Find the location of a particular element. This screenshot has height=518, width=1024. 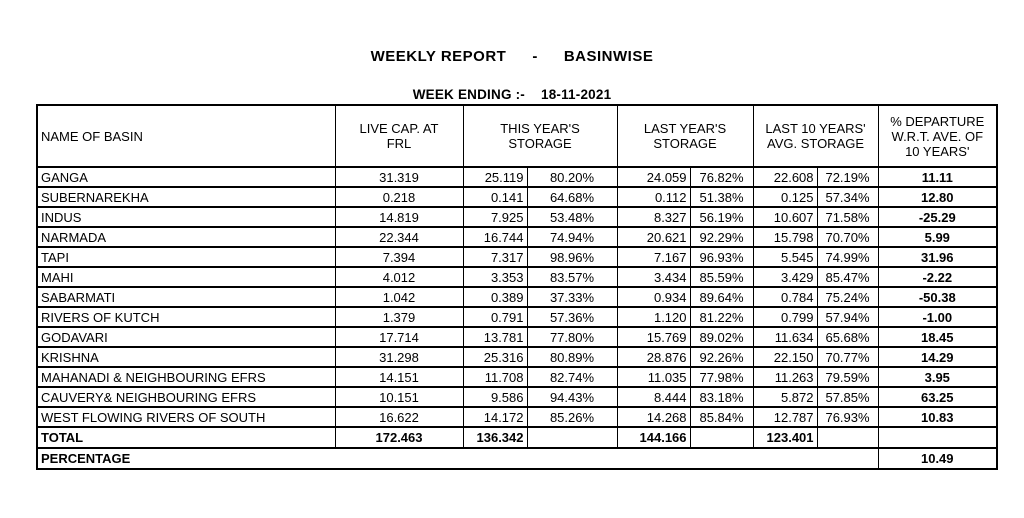

report-subtitle-text: BASINWISE is located at coordinates (608, 56).